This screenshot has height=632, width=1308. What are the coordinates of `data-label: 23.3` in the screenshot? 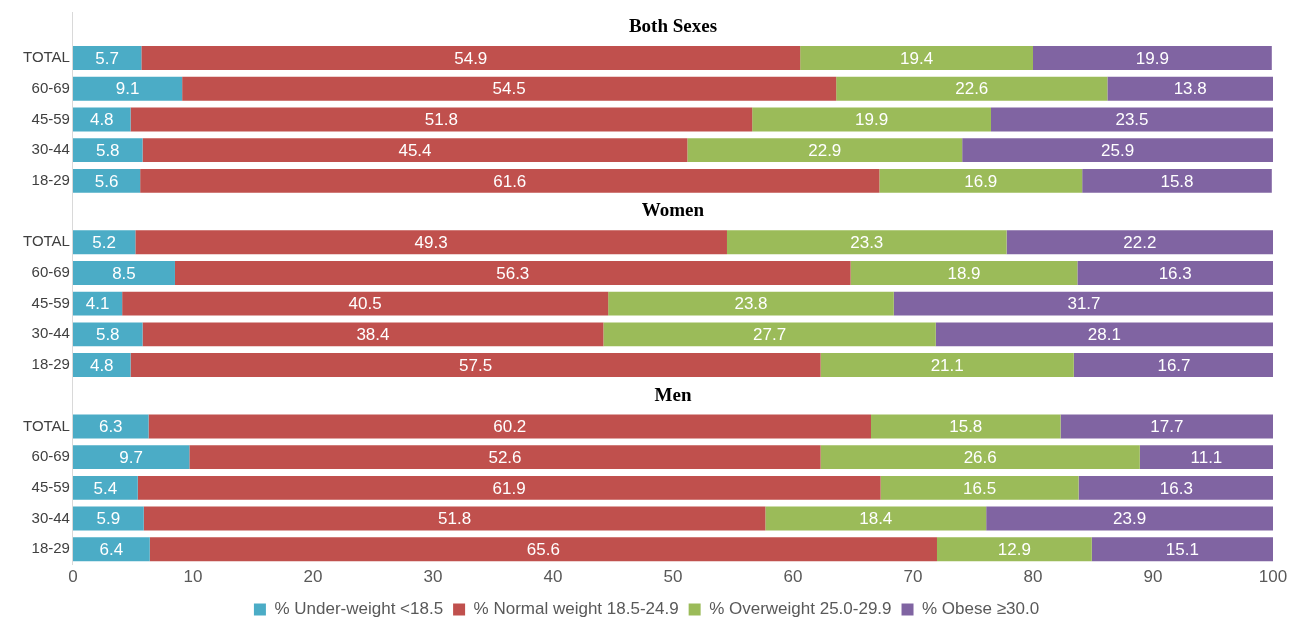 It's located at (867, 242).